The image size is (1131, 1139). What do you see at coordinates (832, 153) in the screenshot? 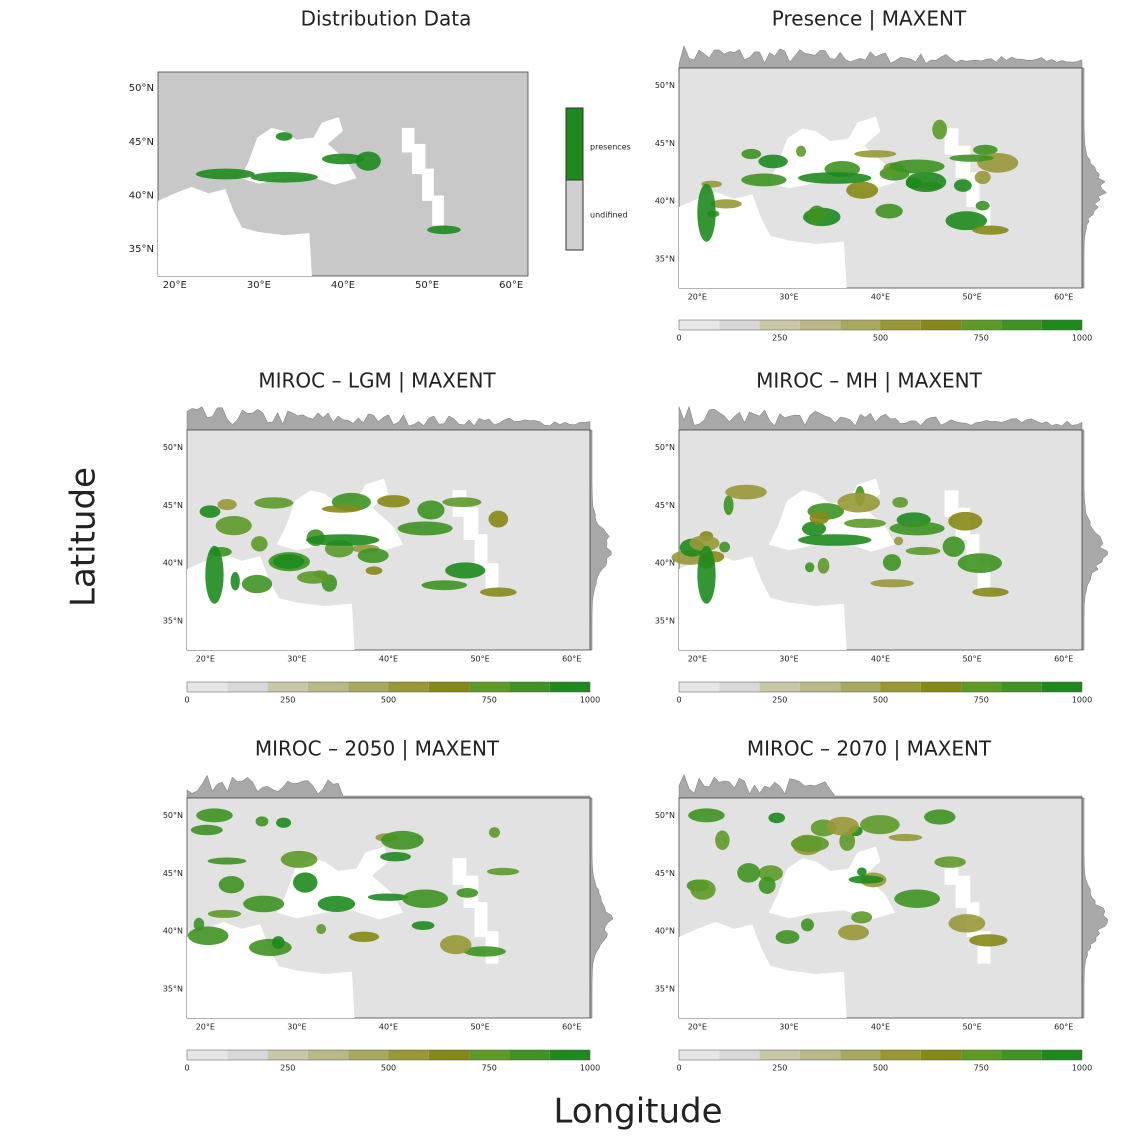
I see `sea-black` at bounding box center [832, 153].